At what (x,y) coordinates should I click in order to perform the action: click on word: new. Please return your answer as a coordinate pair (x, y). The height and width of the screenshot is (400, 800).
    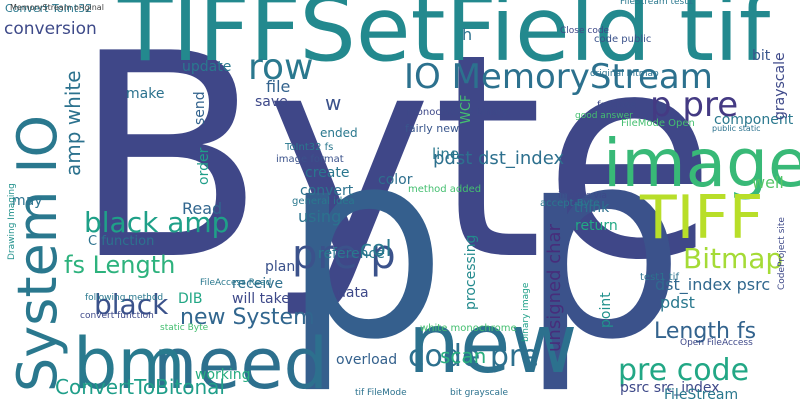
    Looking at the image, I should click on (493, 344).